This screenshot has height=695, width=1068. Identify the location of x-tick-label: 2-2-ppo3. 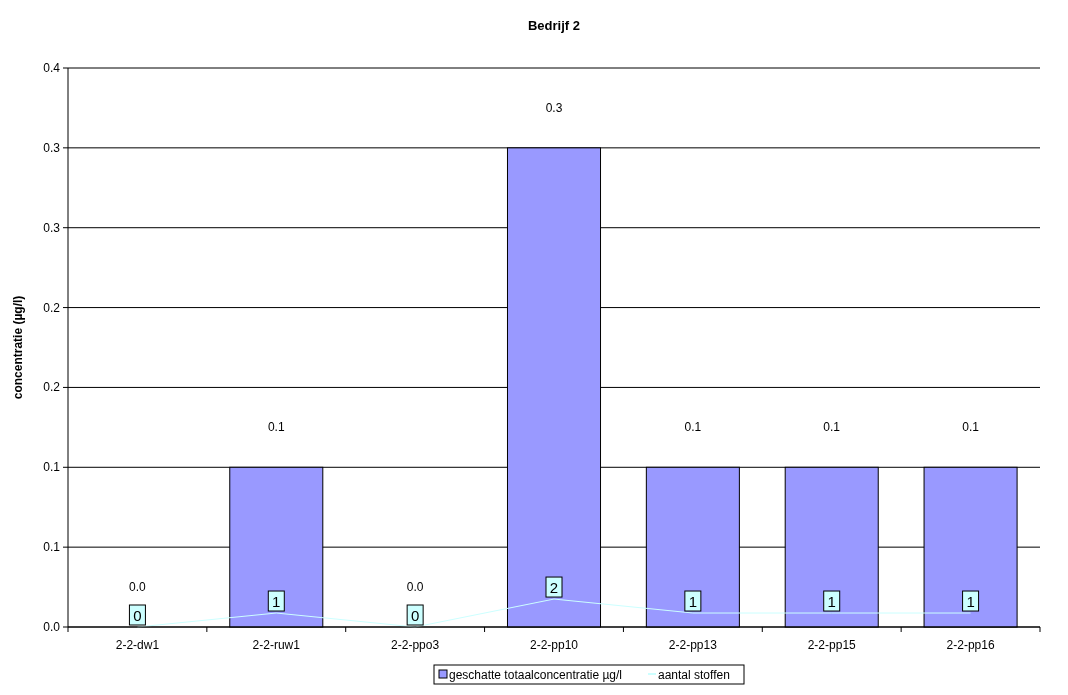
(415, 645).